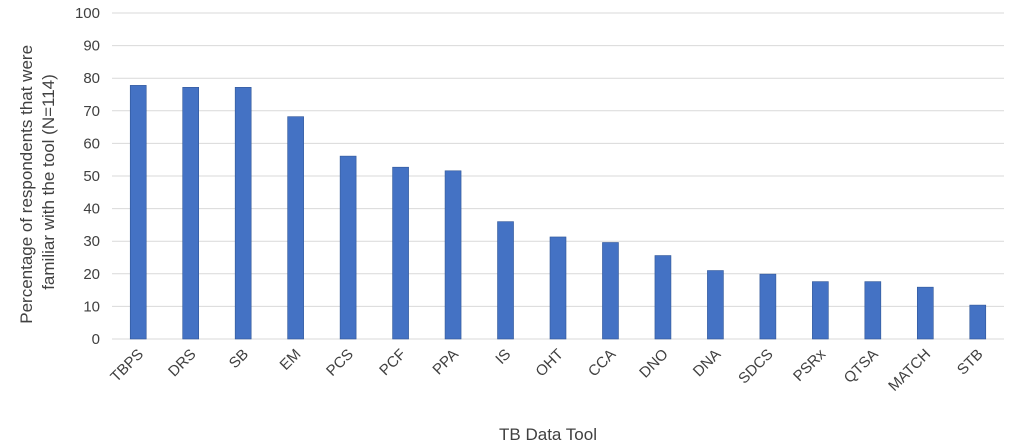  What do you see at coordinates (768, 306) in the screenshot?
I see `bar-sdcs` at bounding box center [768, 306].